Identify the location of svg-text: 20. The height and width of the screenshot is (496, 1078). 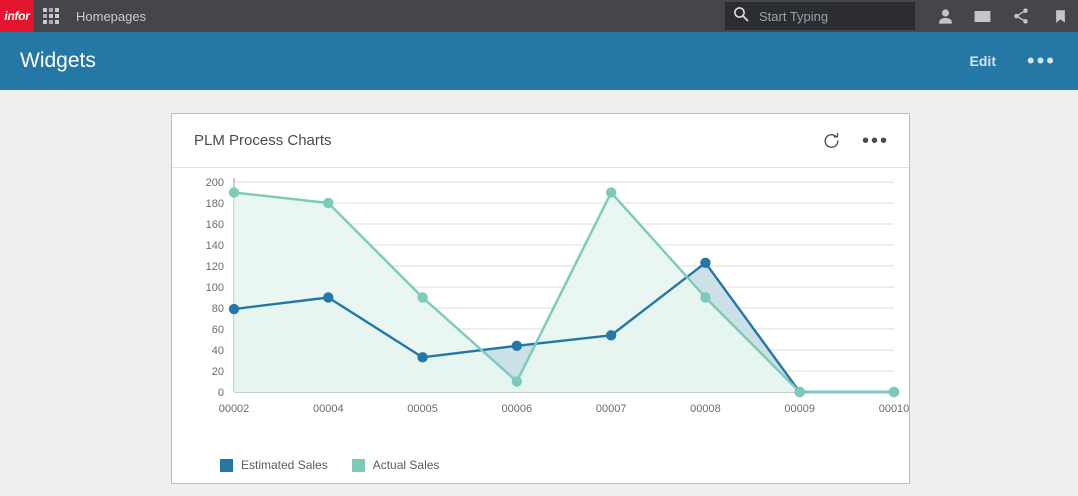
(218, 372).